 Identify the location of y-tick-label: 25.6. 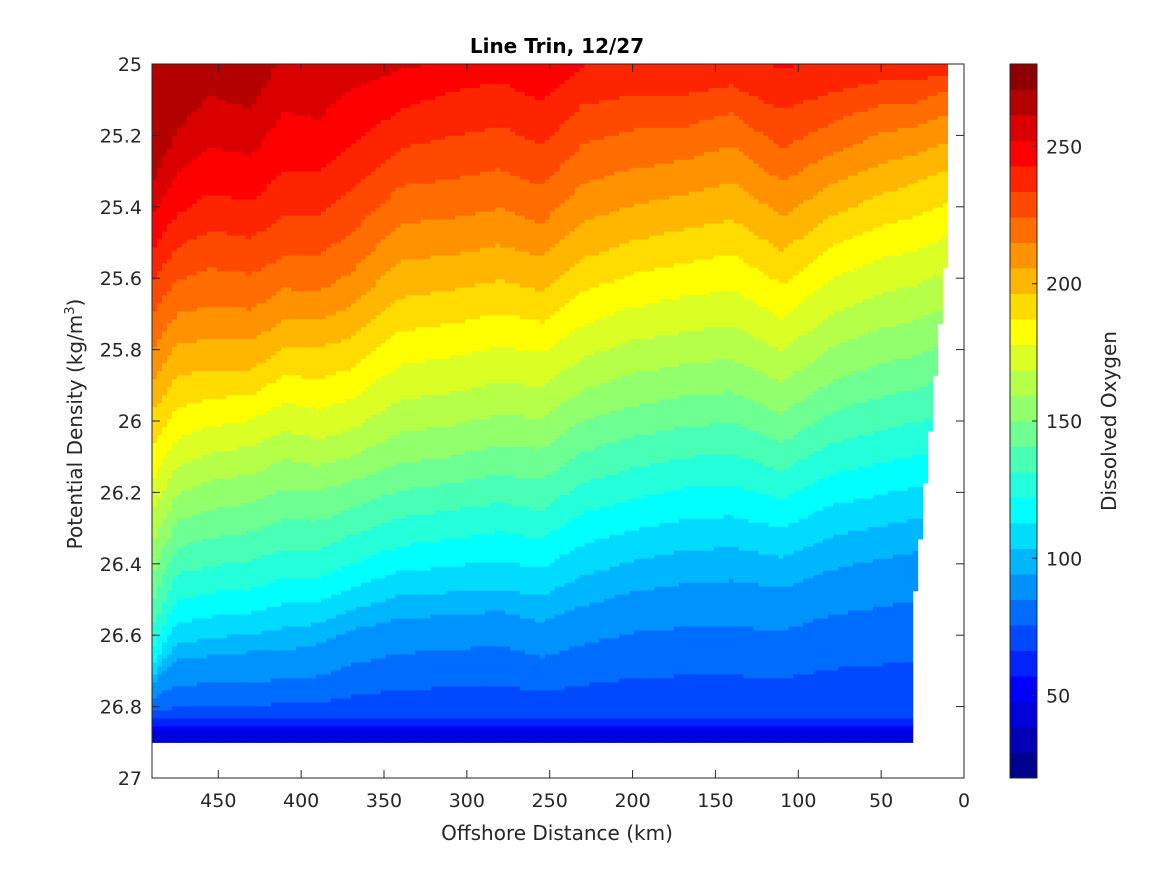
(121, 279).